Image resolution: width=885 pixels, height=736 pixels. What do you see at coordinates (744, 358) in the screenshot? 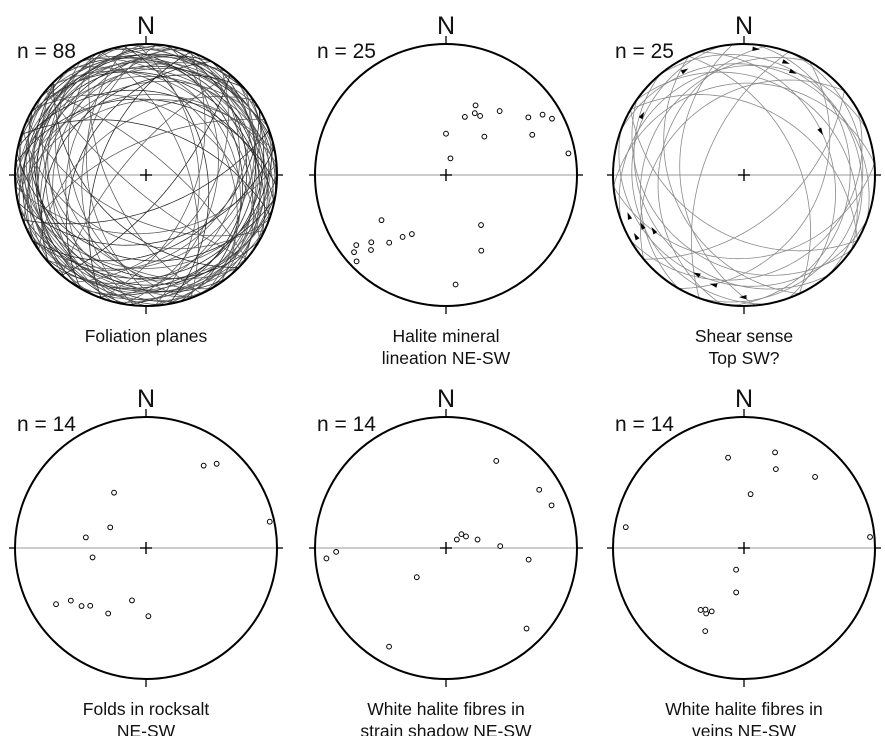
I see `caption-line: Top SW?` at bounding box center [744, 358].